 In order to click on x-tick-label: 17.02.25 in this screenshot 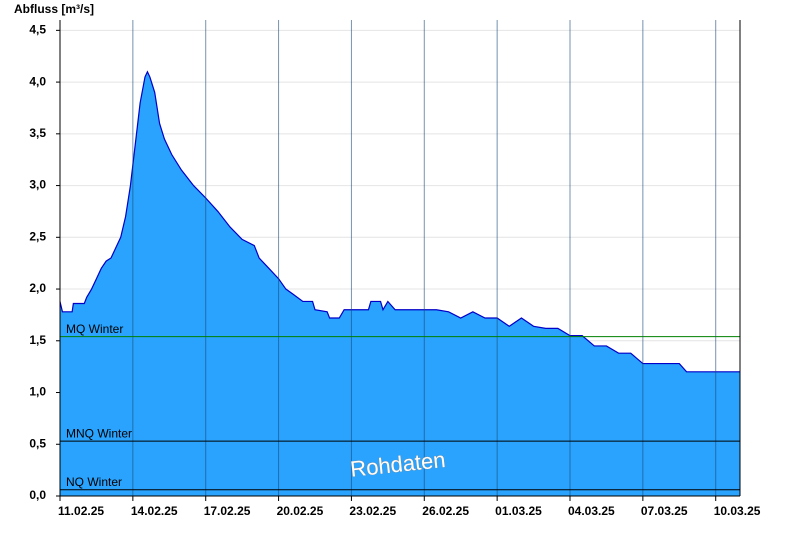, I will do `click(227, 511)`.